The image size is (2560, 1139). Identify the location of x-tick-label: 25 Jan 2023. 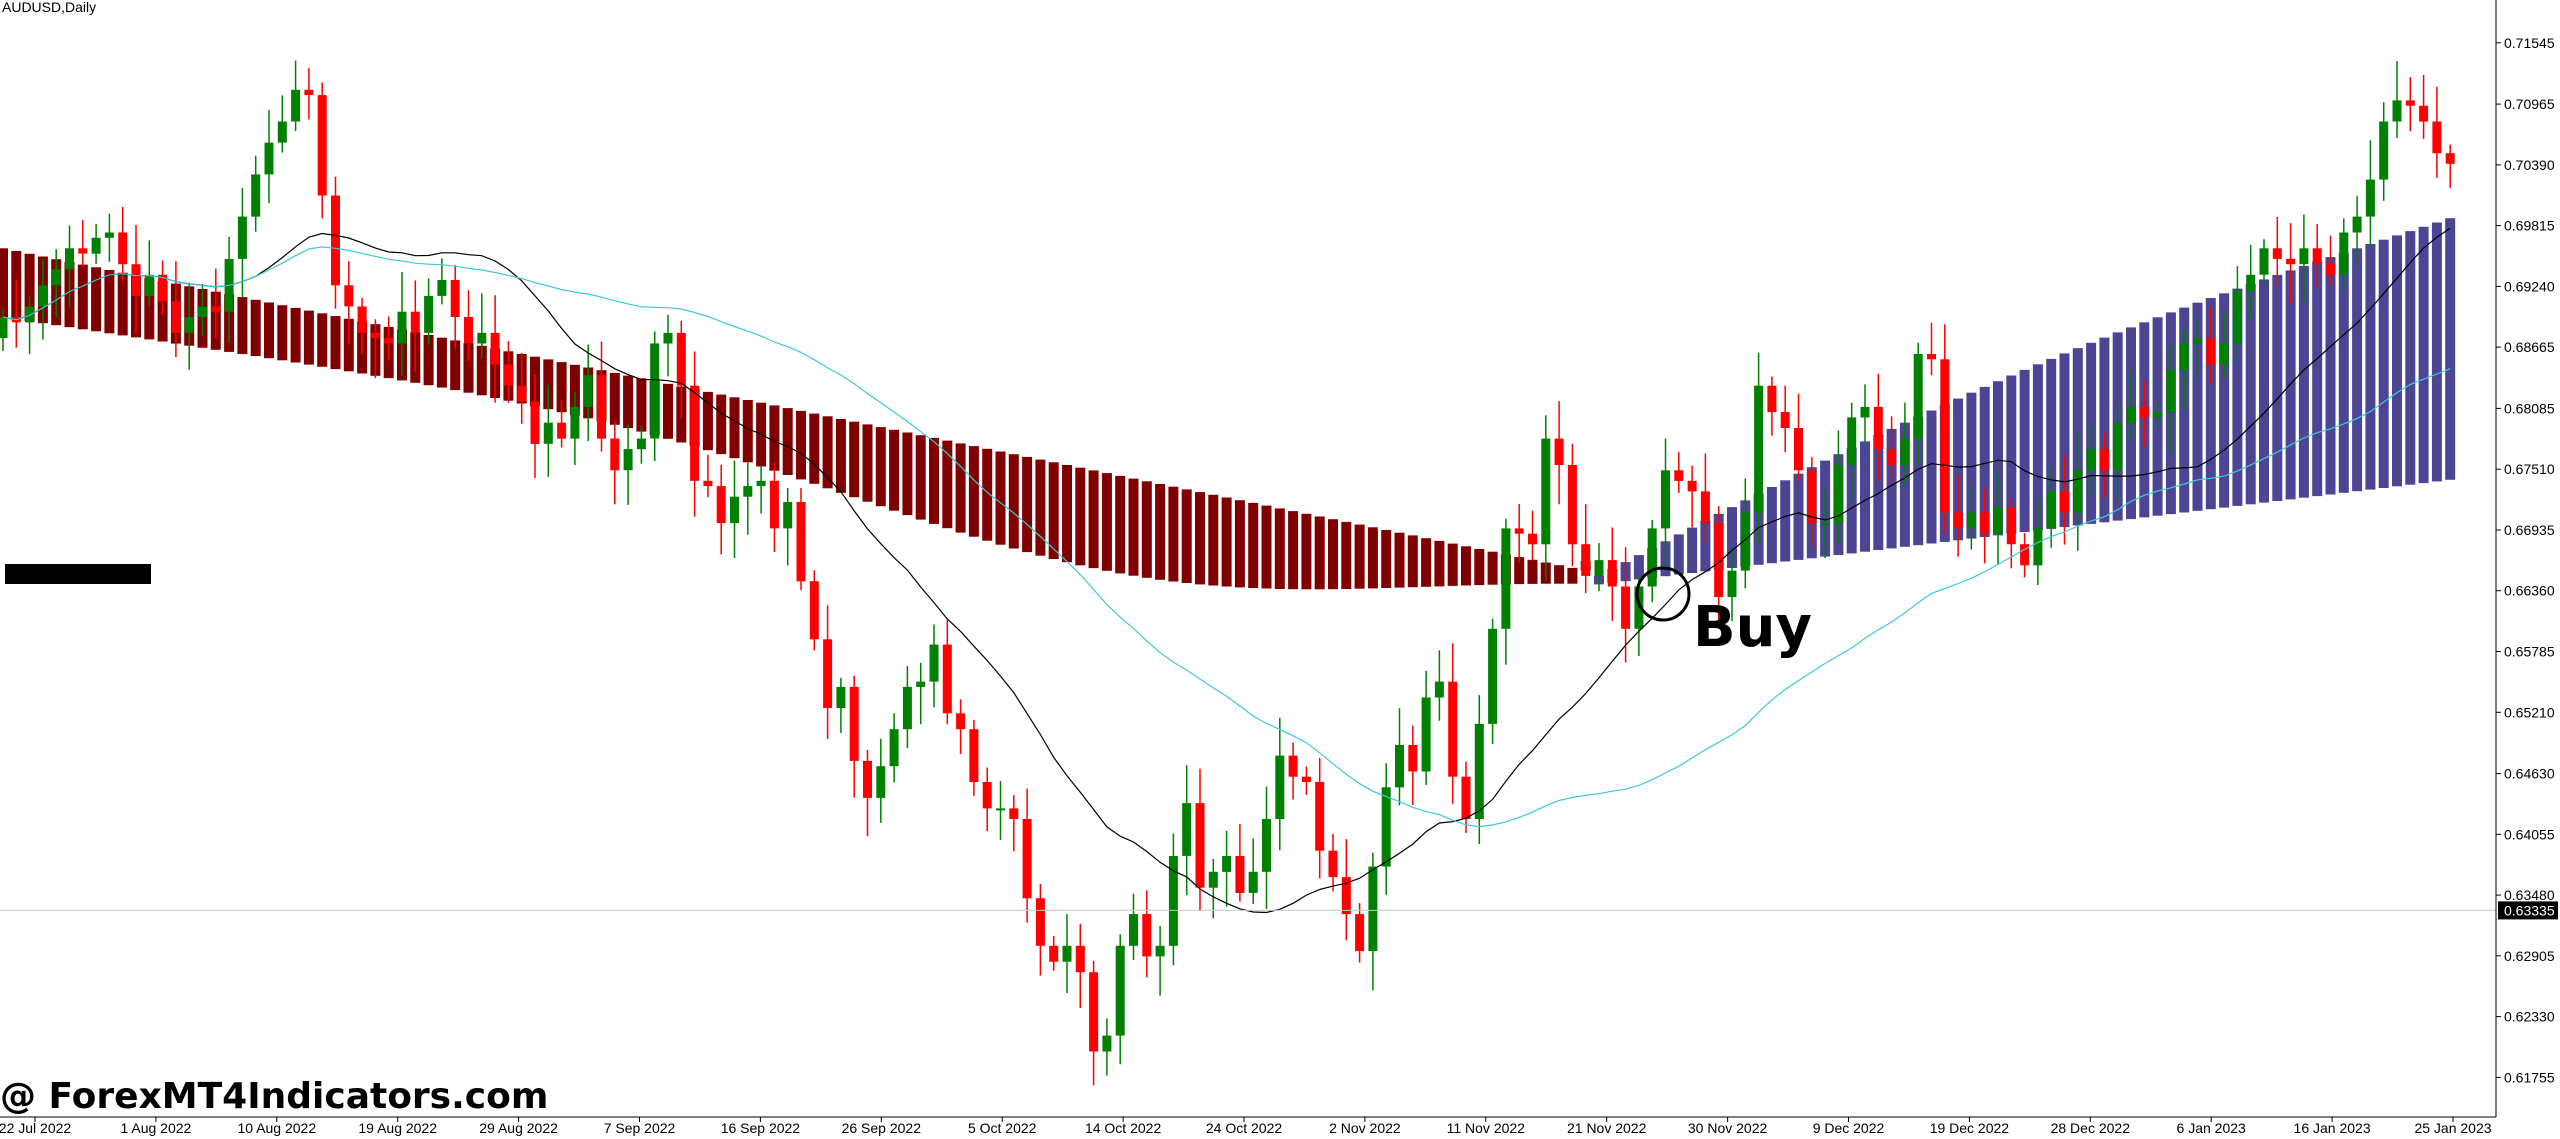
(2452, 1128).